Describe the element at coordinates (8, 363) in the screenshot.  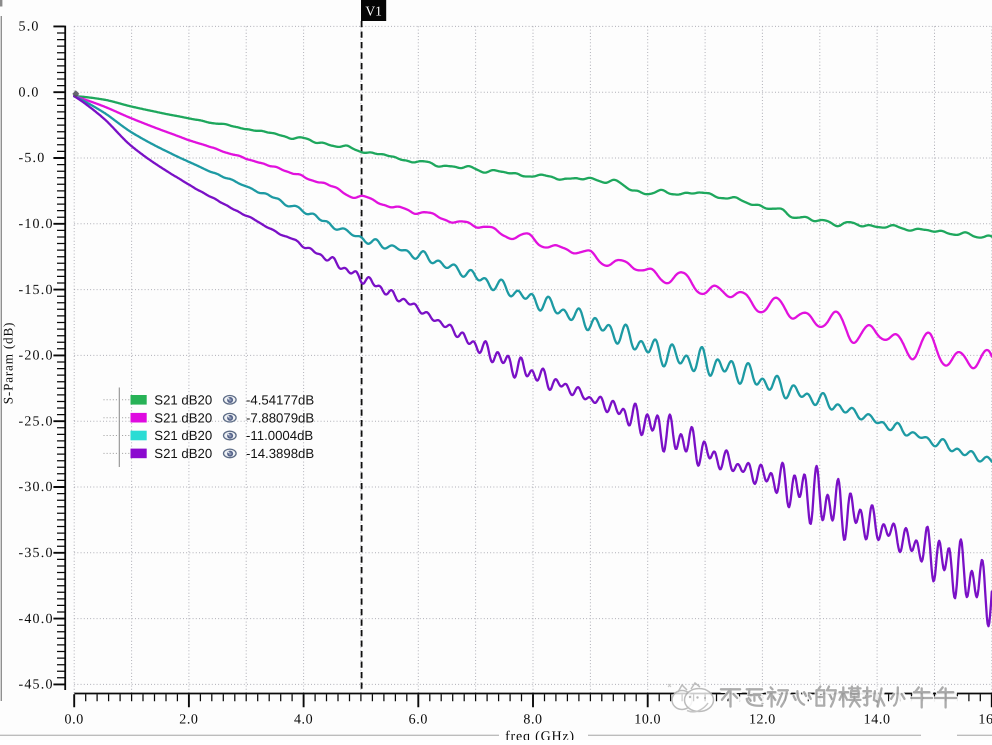
I see `svg-text: S-Param (dB)` at that location.